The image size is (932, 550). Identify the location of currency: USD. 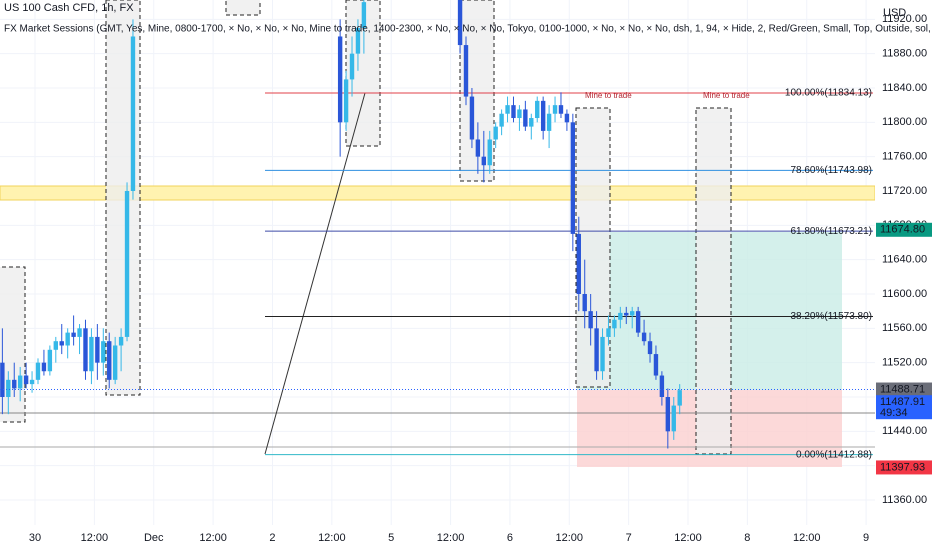
(894, 13).